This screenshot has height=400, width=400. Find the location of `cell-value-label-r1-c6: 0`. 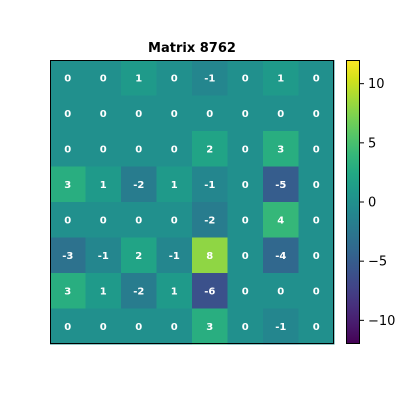

cell-value-label-r1-c6: 0 is located at coordinates (280, 114).